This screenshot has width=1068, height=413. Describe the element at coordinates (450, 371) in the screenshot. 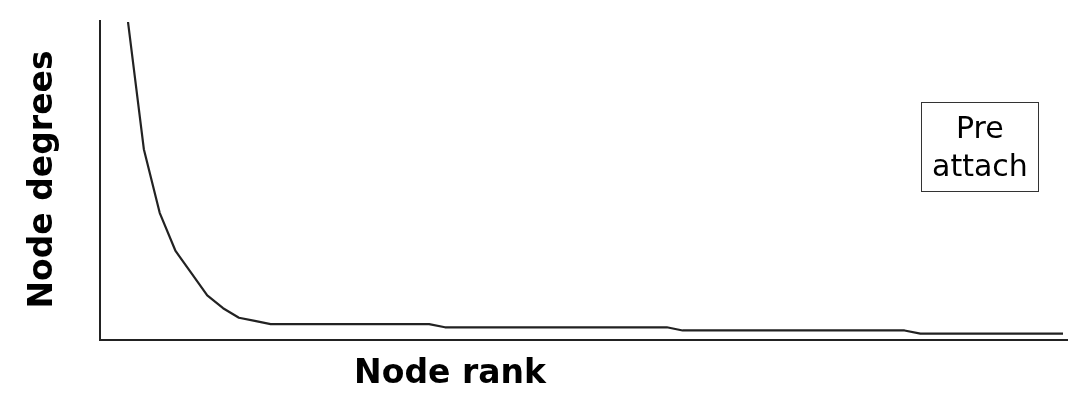

I see `x-axis-title: Node rank` at that location.